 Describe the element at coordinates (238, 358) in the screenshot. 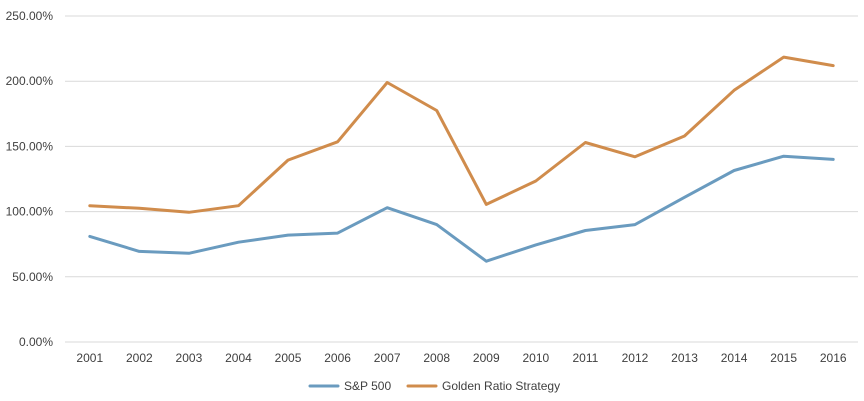

I see `x-tick-label: 2004` at that location.